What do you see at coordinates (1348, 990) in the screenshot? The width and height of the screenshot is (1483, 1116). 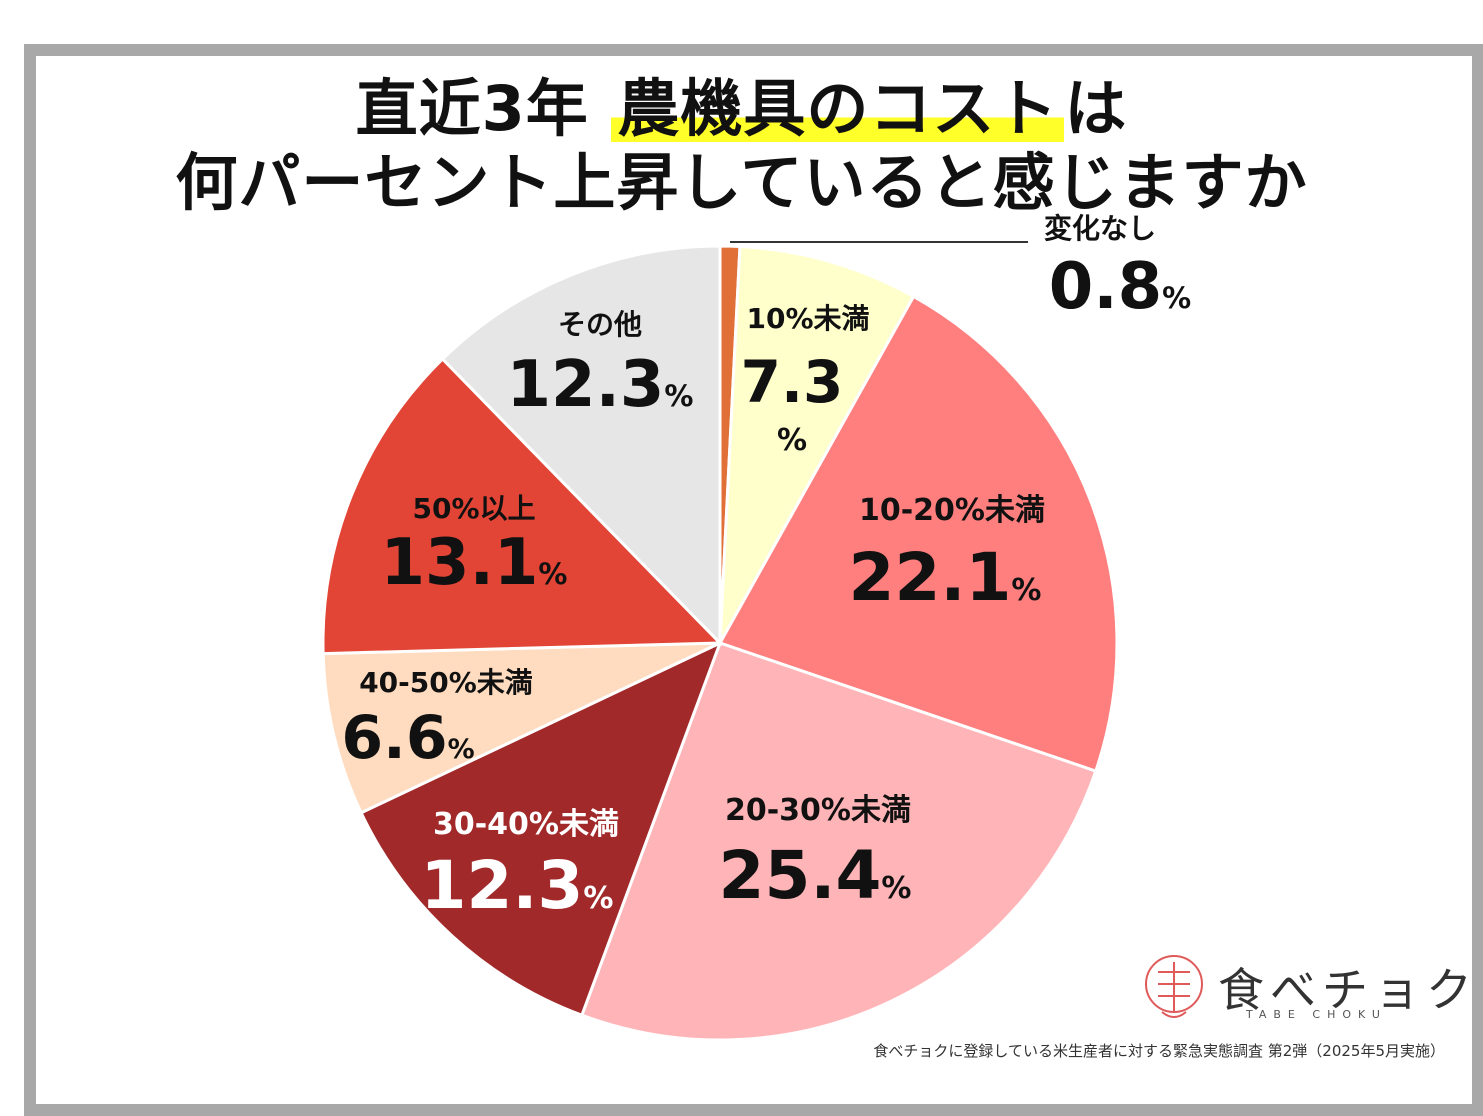 I see `logo-text: 食べチョク` at bounding box center [1348, 990].